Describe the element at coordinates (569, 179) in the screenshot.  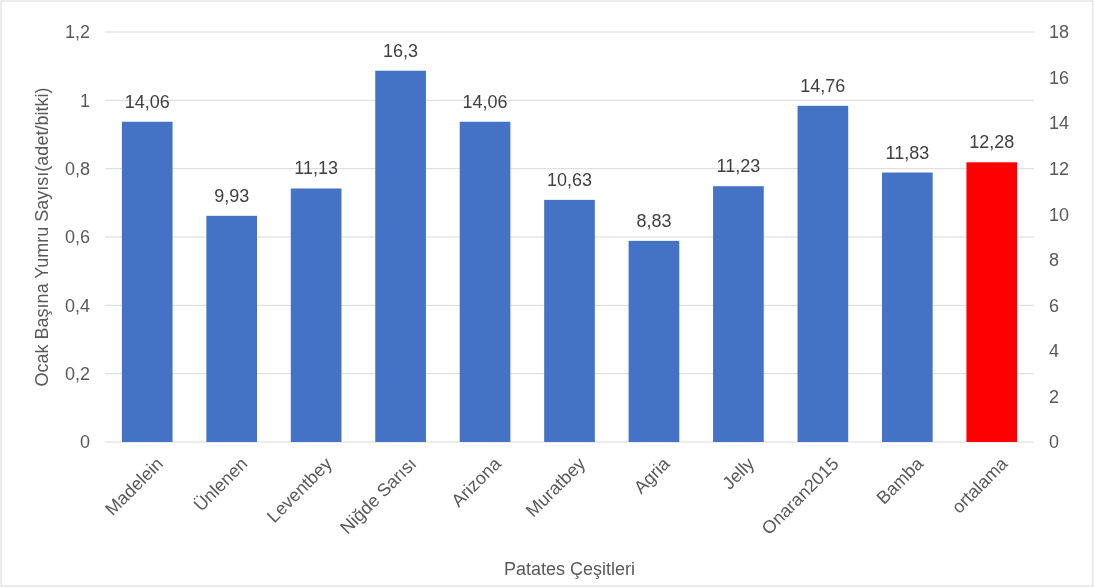
I see `data-label: 10,63` at that location.